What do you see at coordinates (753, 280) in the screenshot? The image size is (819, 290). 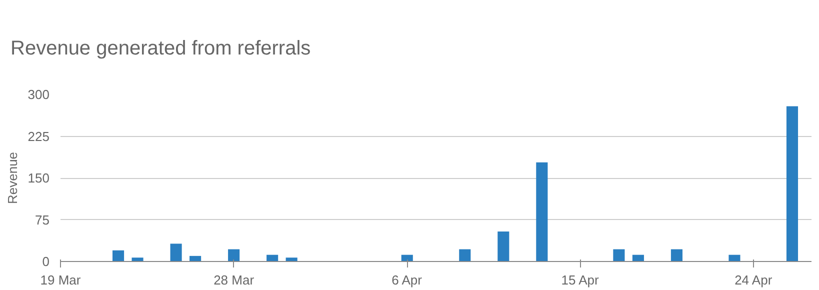 I see `x-tick-label: 24 Apr` at bounding box center [753, 280].